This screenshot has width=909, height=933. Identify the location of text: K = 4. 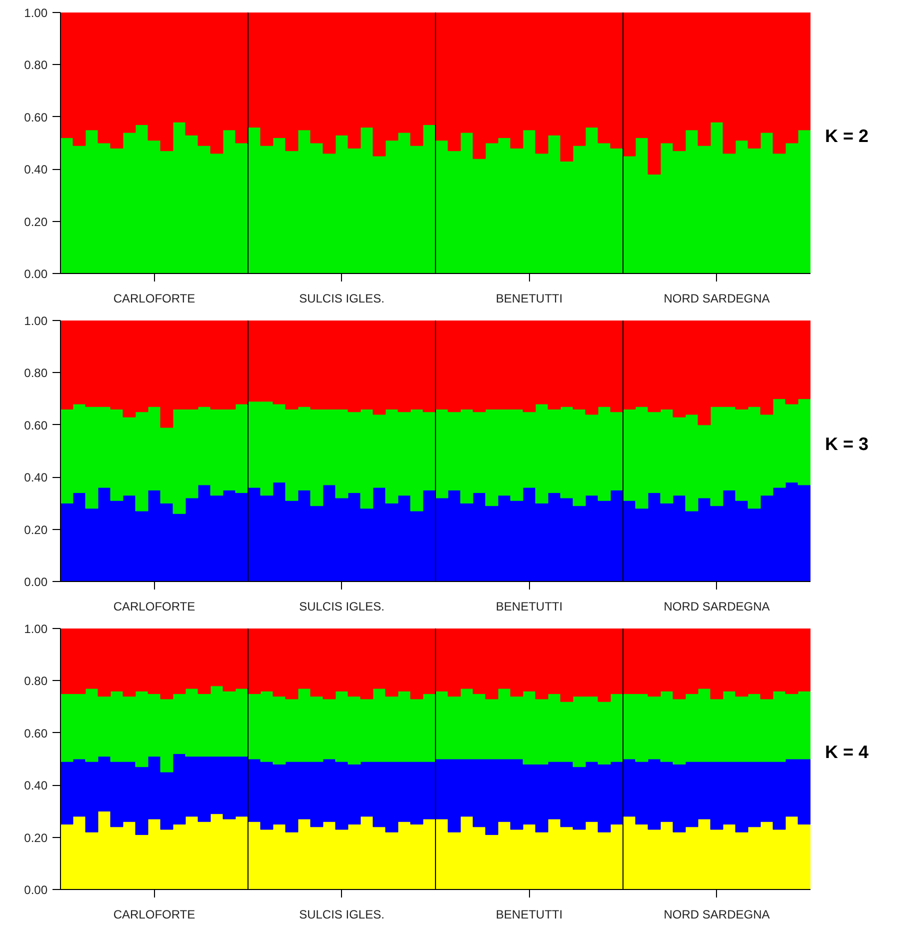
(847, 752).